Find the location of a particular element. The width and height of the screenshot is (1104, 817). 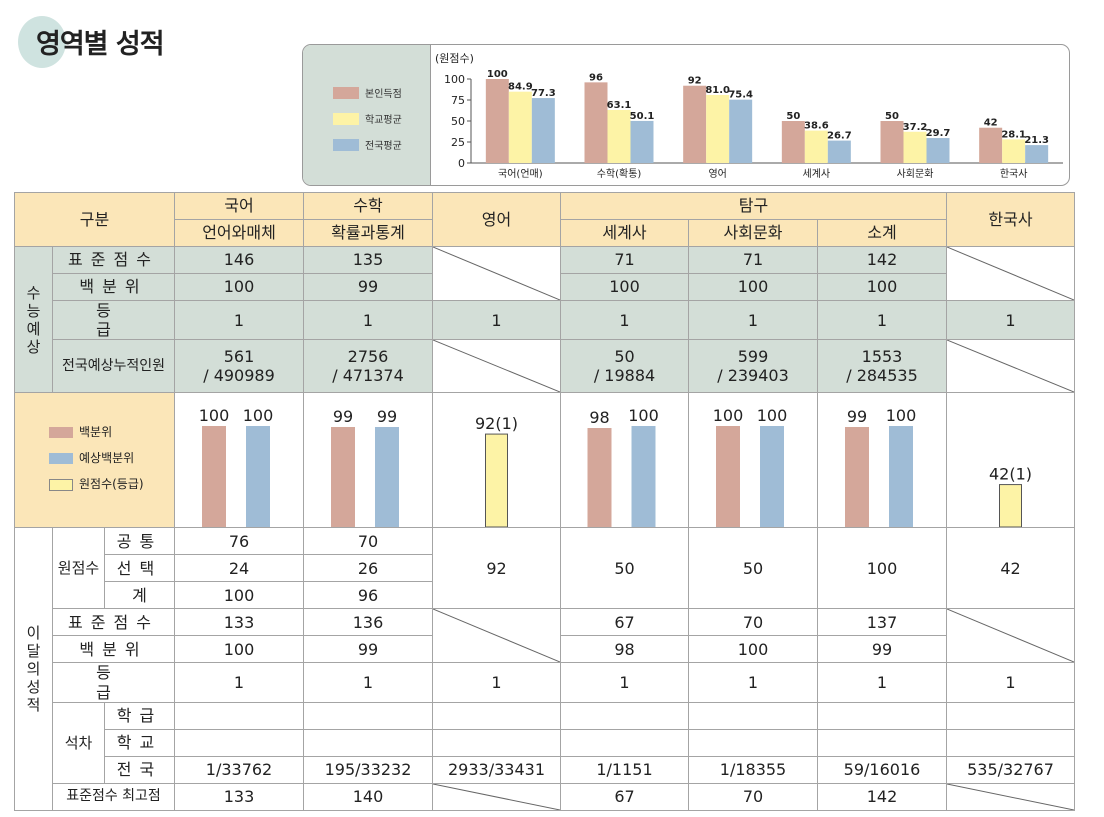

bar-value-label: 92 is located at coordinates (695, 81).